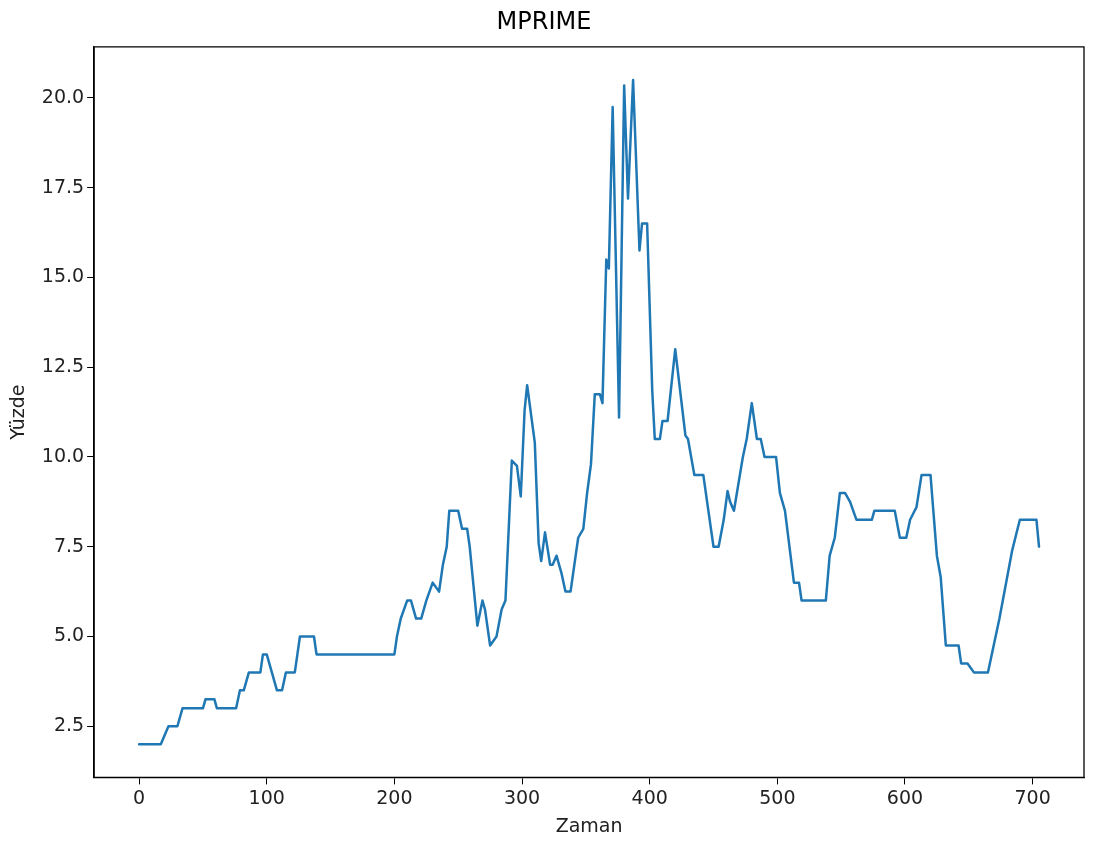  I want to click on x-tick-label: 0, so click(139, 796).